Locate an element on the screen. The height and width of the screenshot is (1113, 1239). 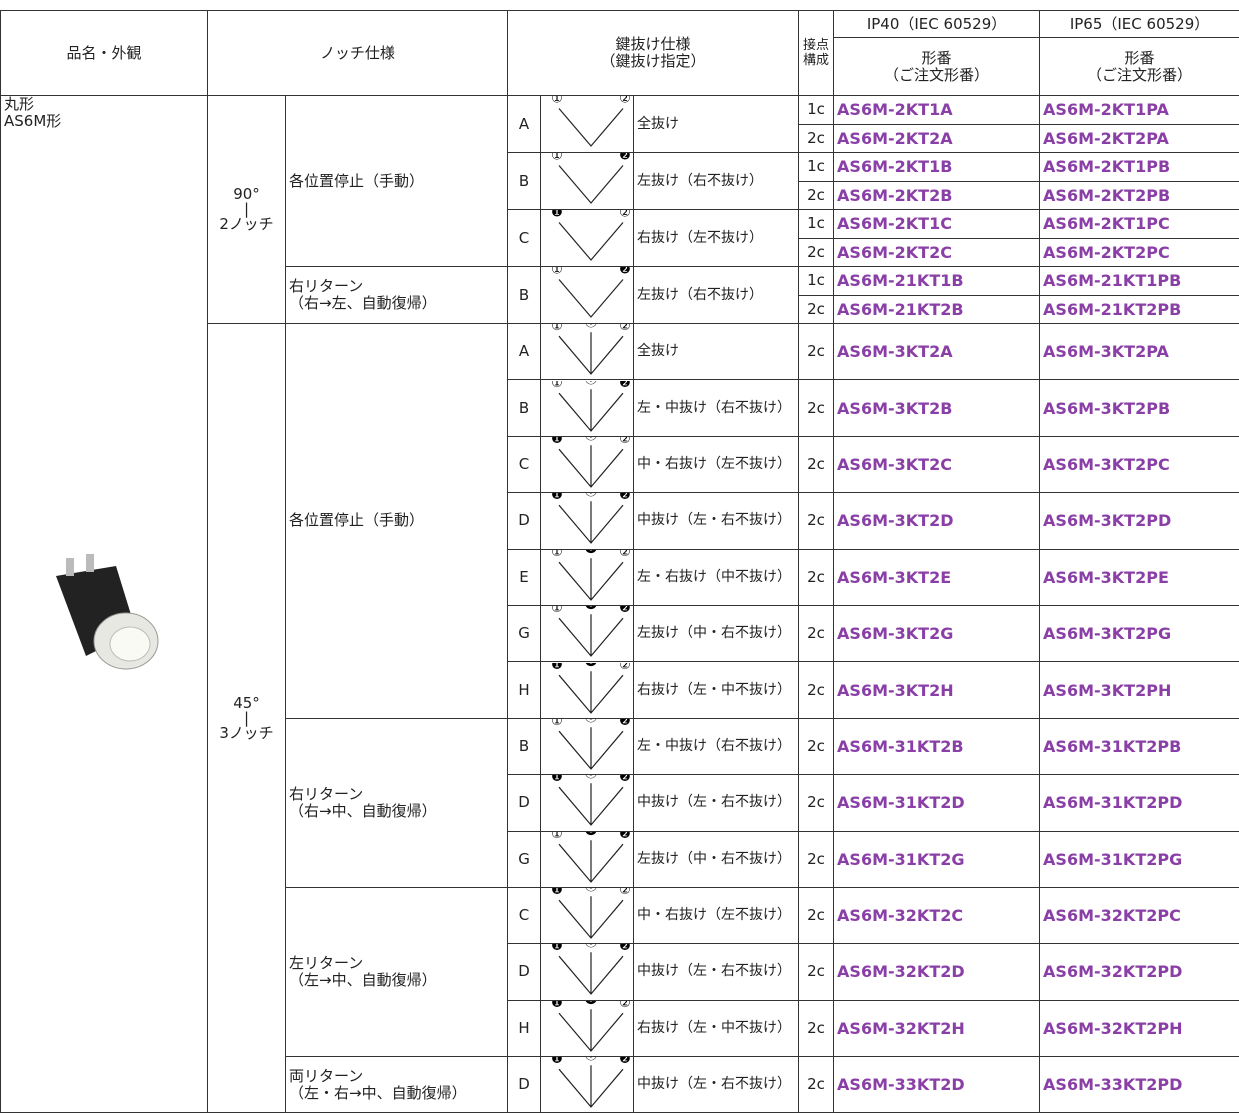
notch-angle: 90° | 2ノッチ is located at coordinates (246, 209).